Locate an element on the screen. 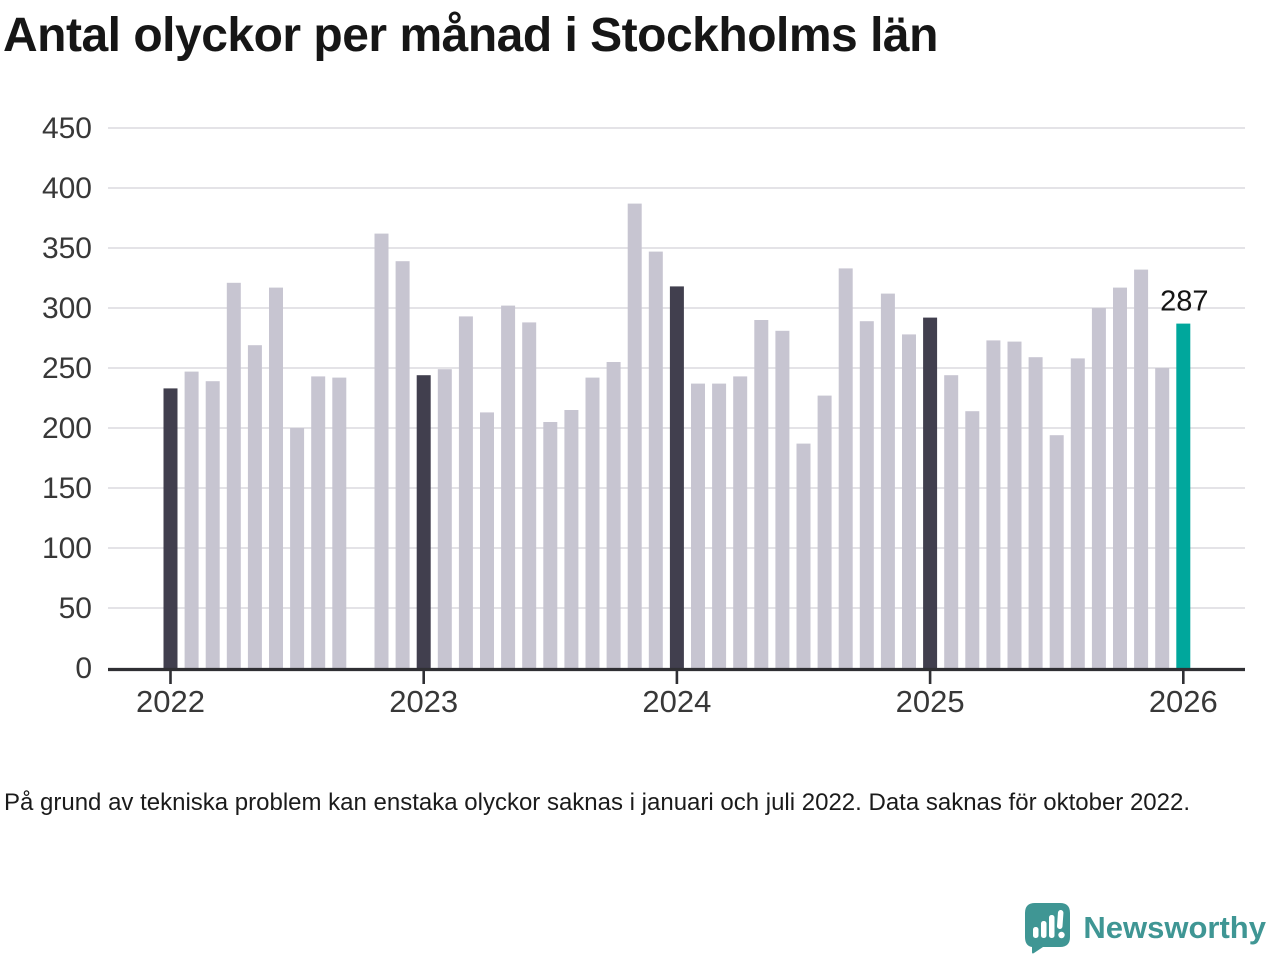 Image resolution: width=1280 pixels, height=960 pixels. y-tick-label-450: 450 is located at coordinates (67, 128).